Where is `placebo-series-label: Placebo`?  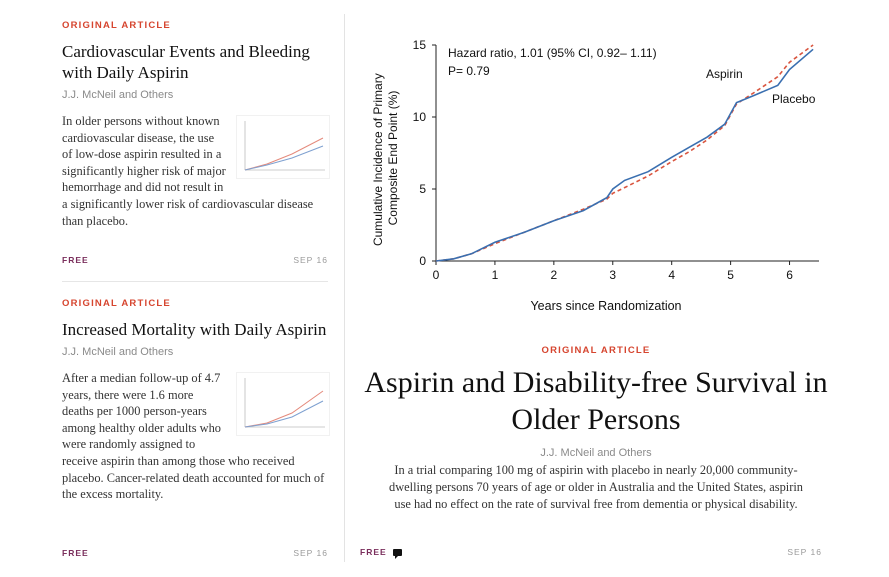
placebo-series-label: Placebo is located at coordinates (794, 99).